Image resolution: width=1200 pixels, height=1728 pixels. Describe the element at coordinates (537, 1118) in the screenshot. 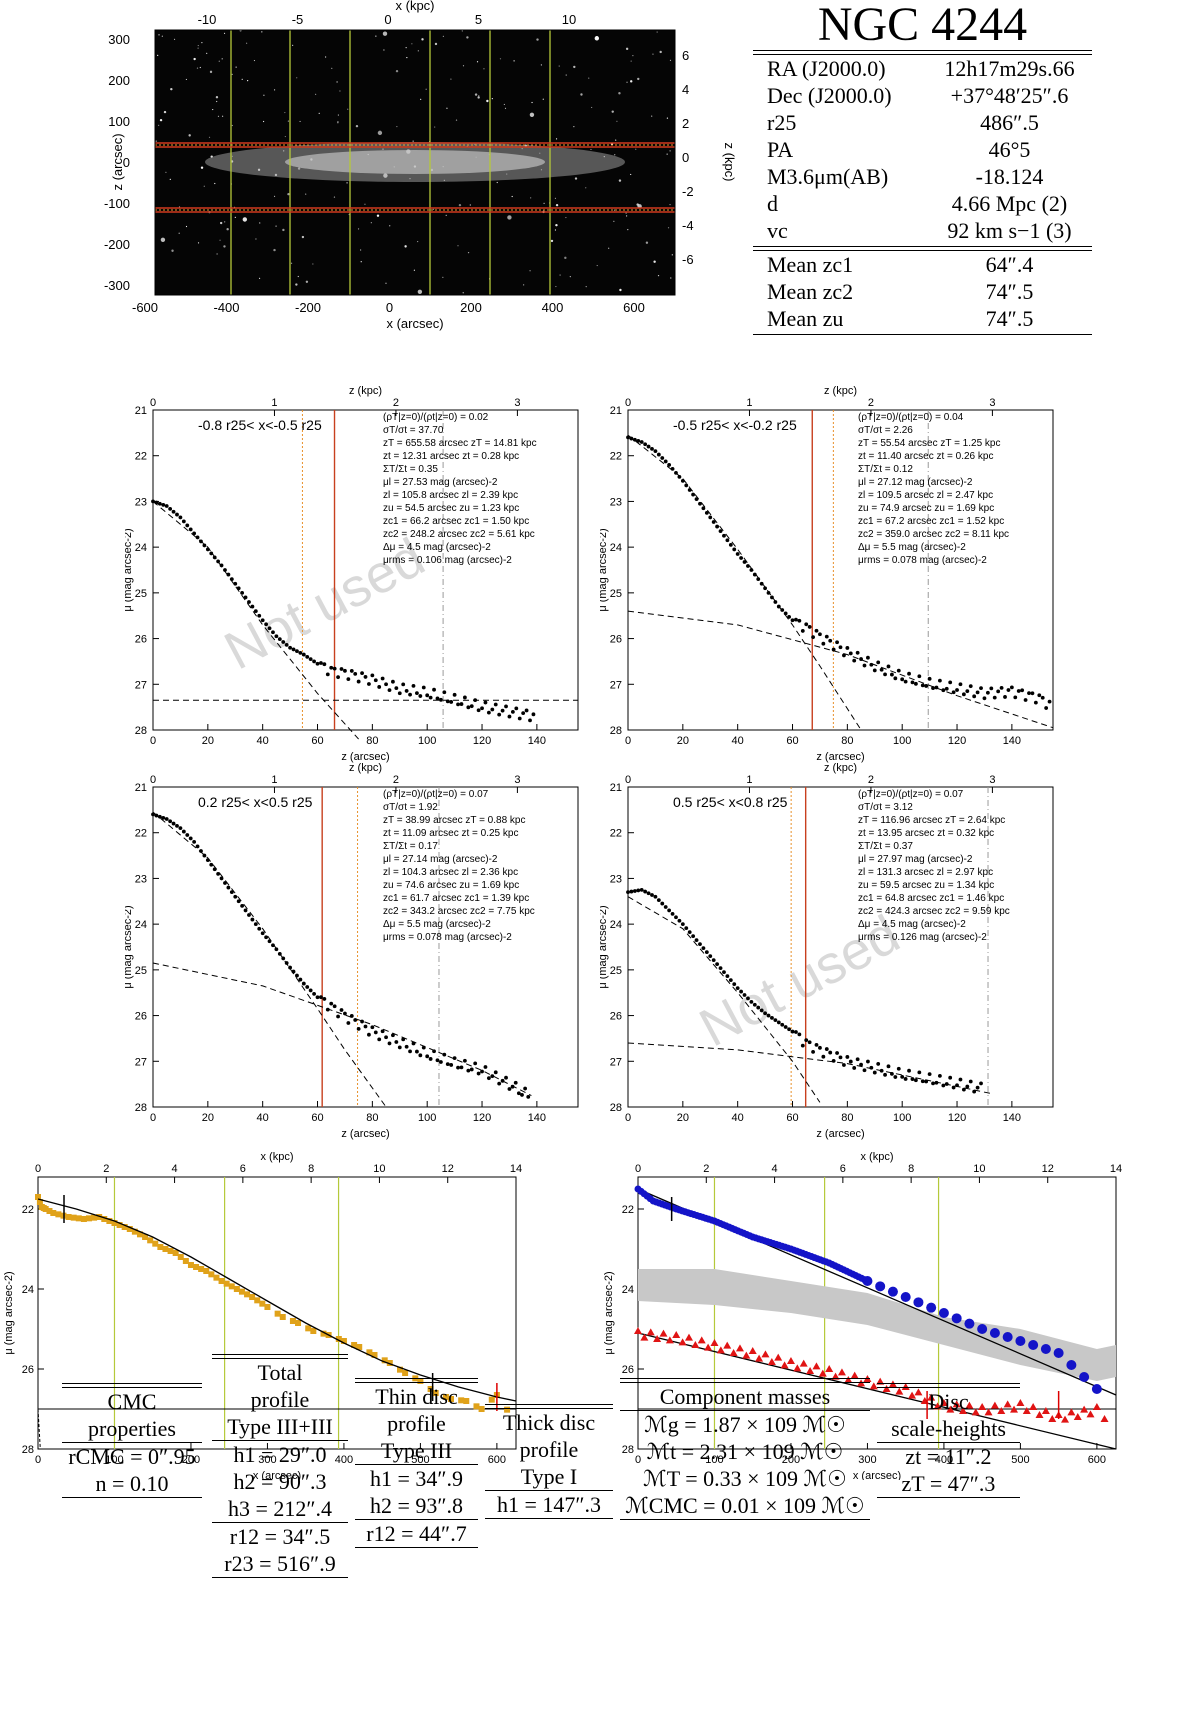

I see `x-tick-label: 140` at that location.